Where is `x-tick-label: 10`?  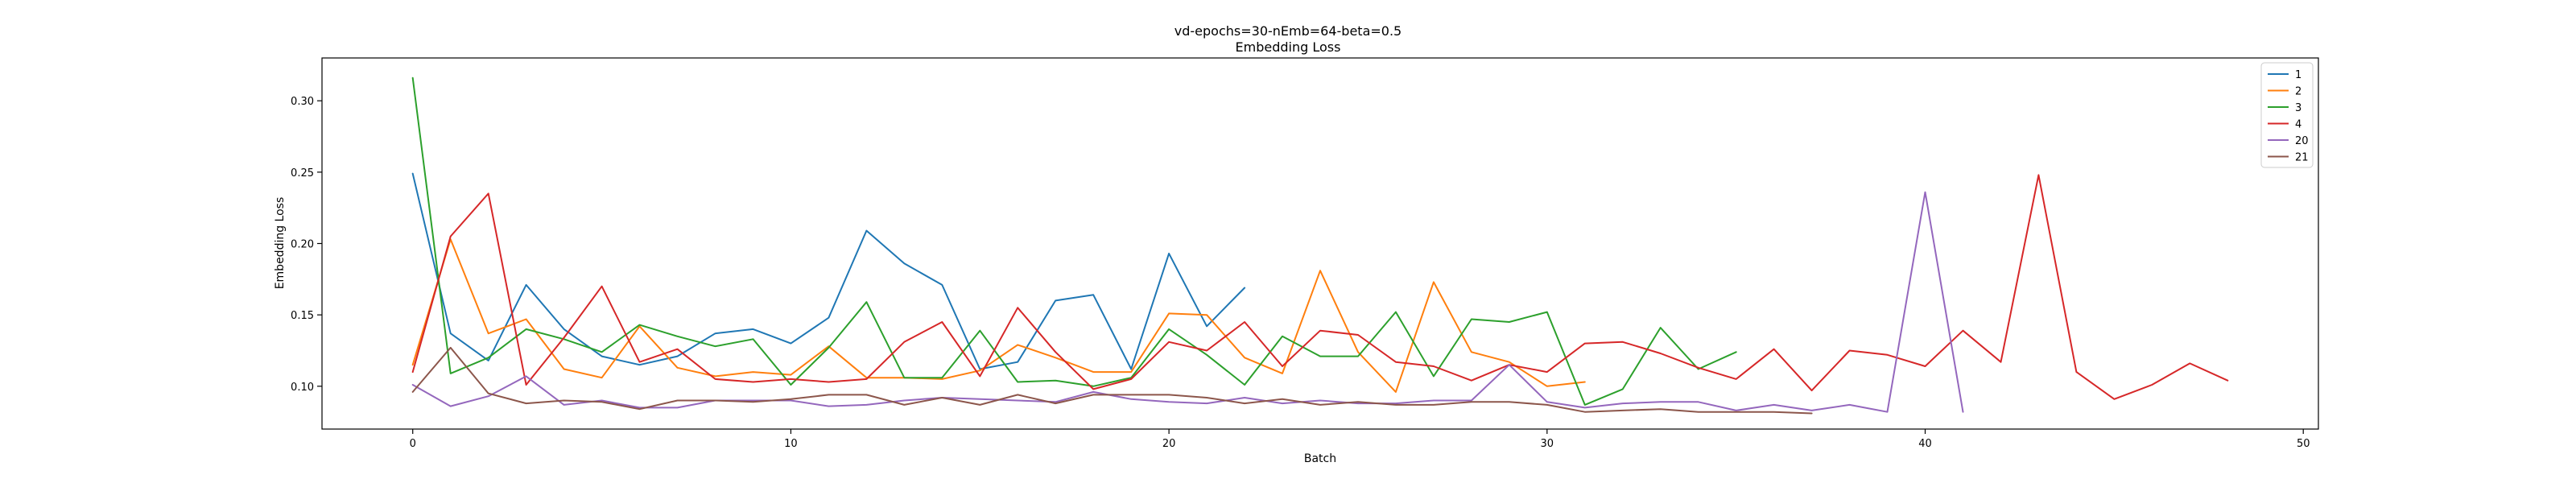 x-tick-label: 10 is located at coordinates (791, 444).